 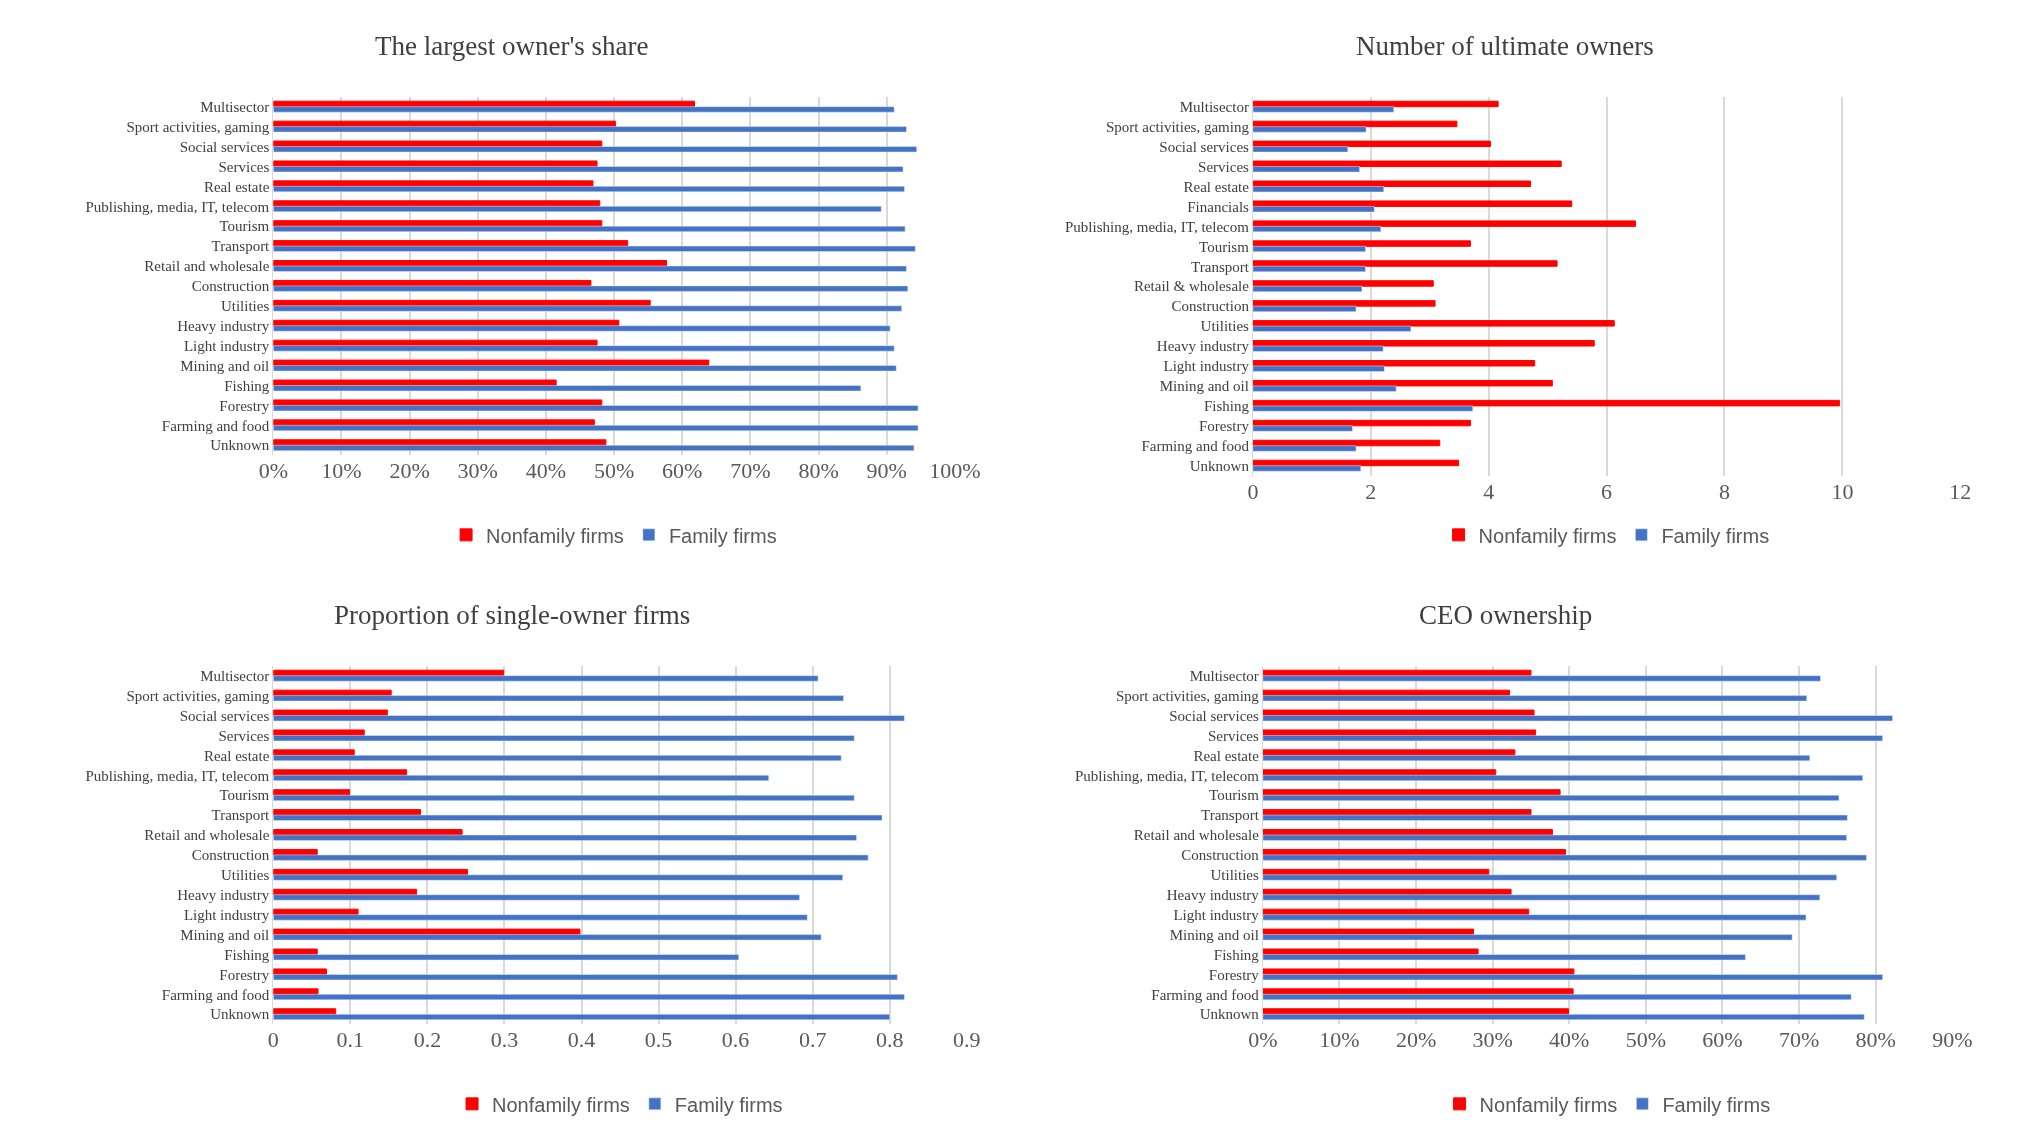 I want to click on y-tick-label: Retail and wholesale, so click(x=1196, y=835).